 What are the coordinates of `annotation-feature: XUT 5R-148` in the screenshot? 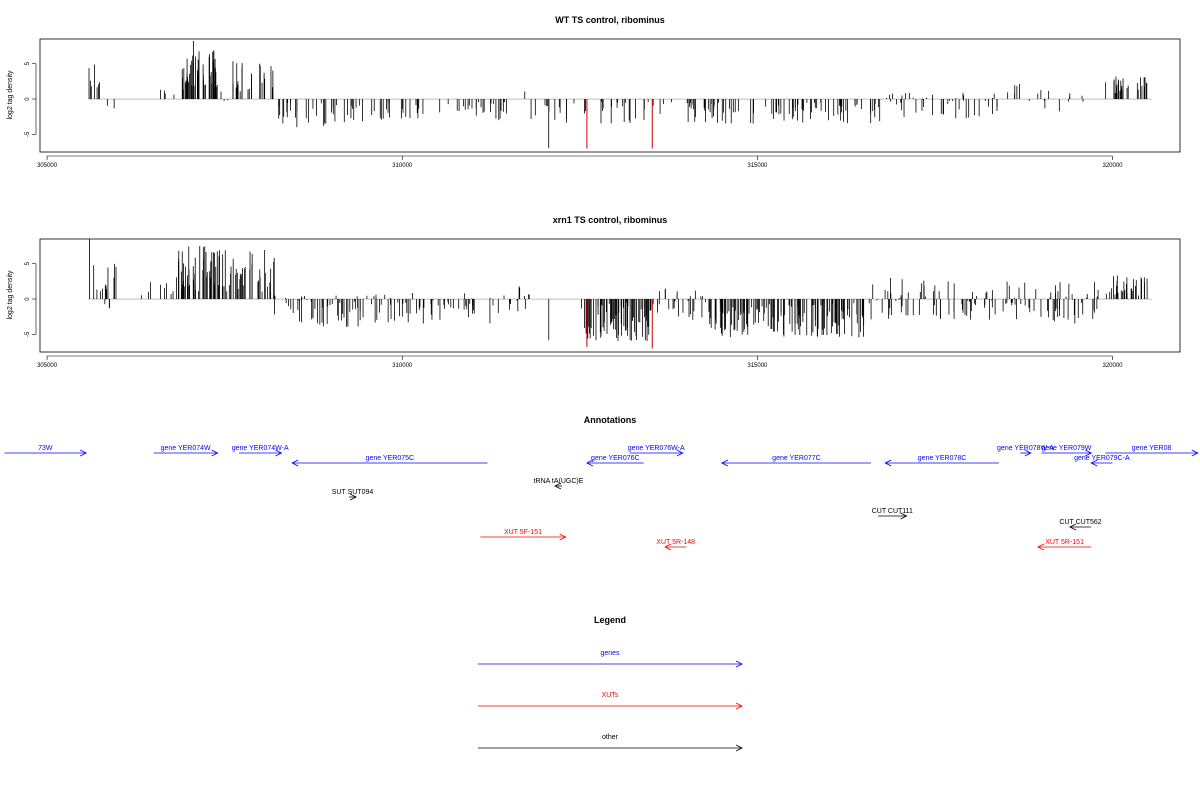 It's located at (675, 545).